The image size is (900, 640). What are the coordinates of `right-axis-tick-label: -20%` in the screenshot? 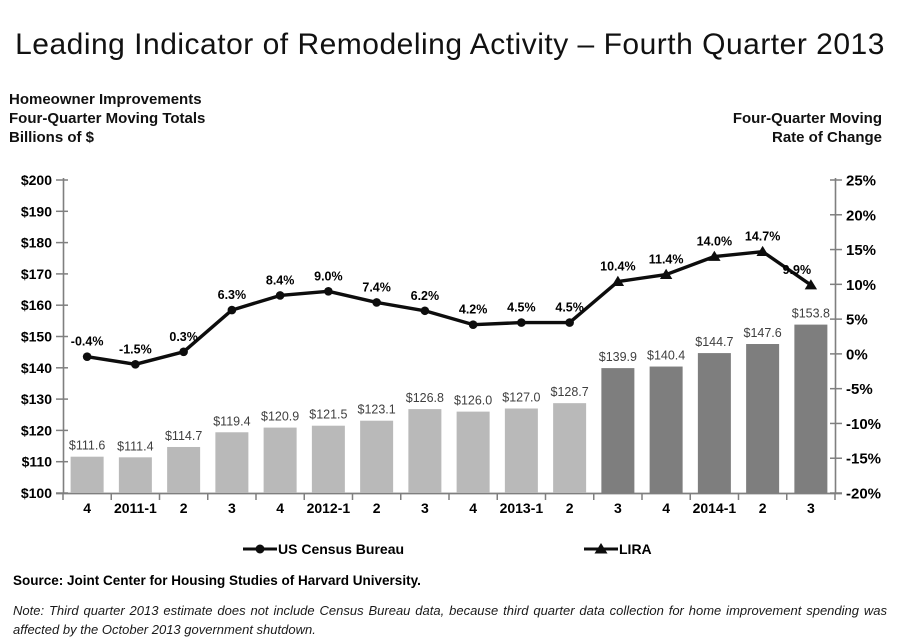 It's located at (863, 494).